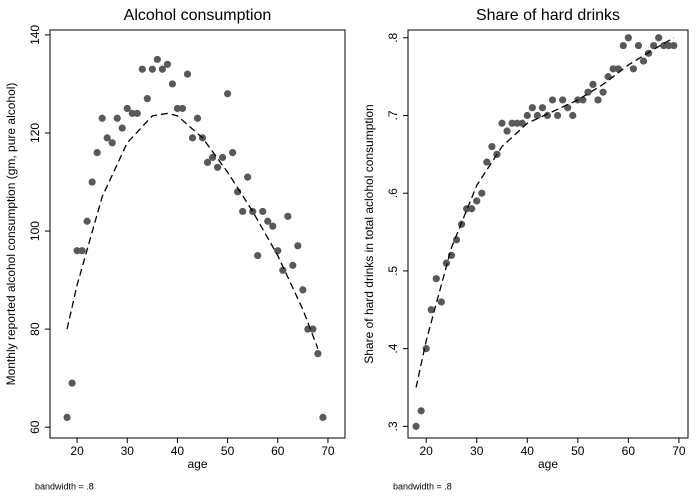 The width and height of the screenshot is (696, 497). Describe the element at coordinates (393, 348) in the screenshot. I see `y-tick-label: .4` at that location.